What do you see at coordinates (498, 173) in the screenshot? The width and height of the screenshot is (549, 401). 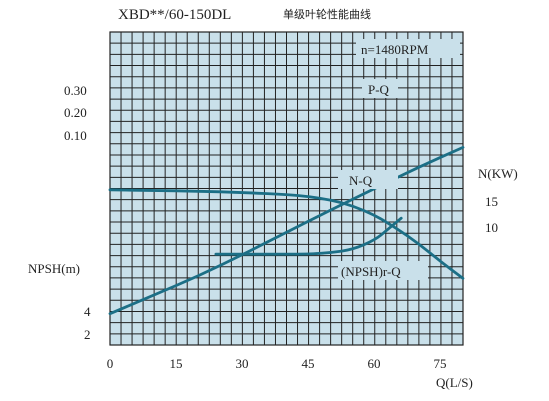 I see `power-axis-label: N(KW)` at bounding box center [498, 173].